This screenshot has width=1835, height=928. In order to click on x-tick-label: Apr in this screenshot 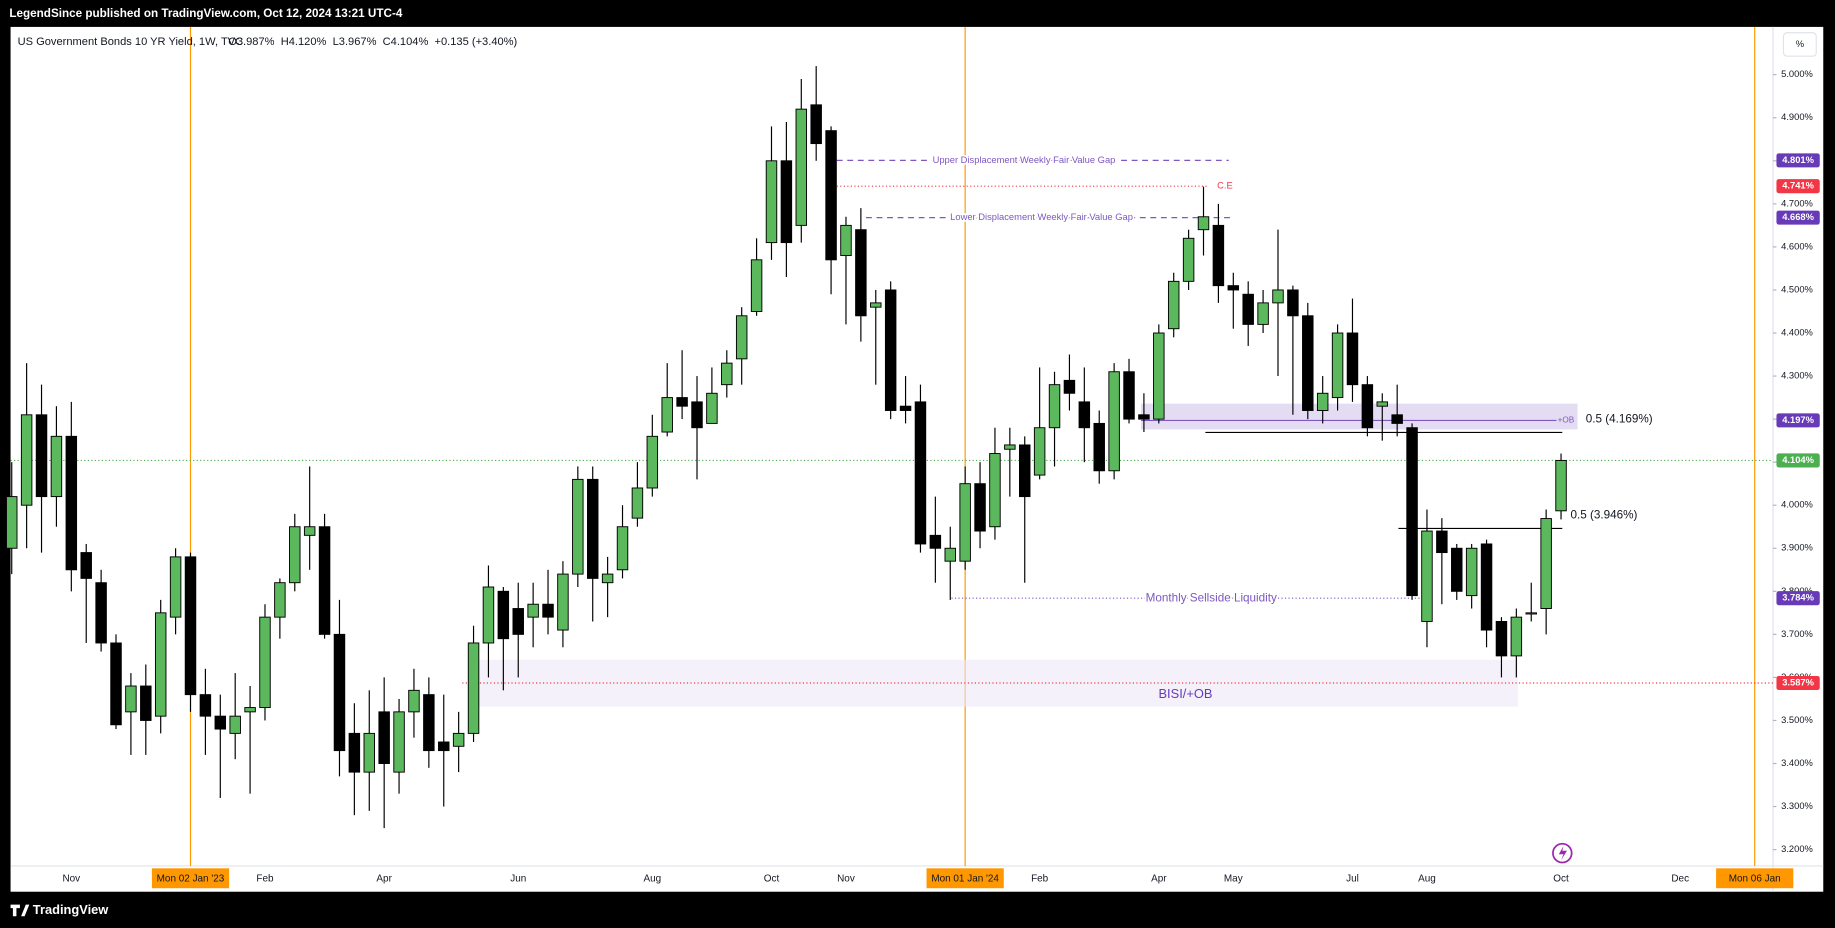, I will do `click(1159, 878)`.